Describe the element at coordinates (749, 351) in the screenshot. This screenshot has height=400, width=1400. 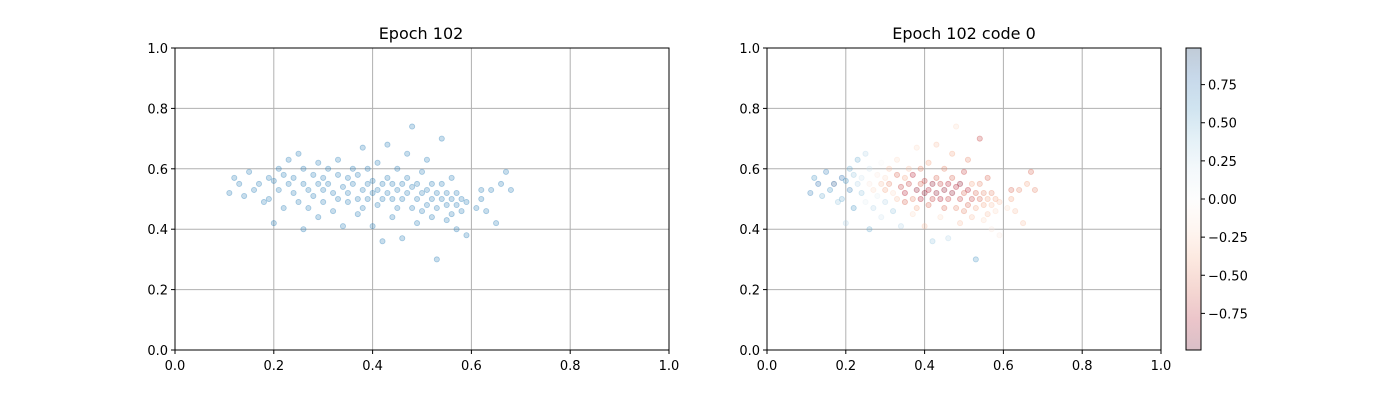
I see `y-tick-label: 0.0` at that location.